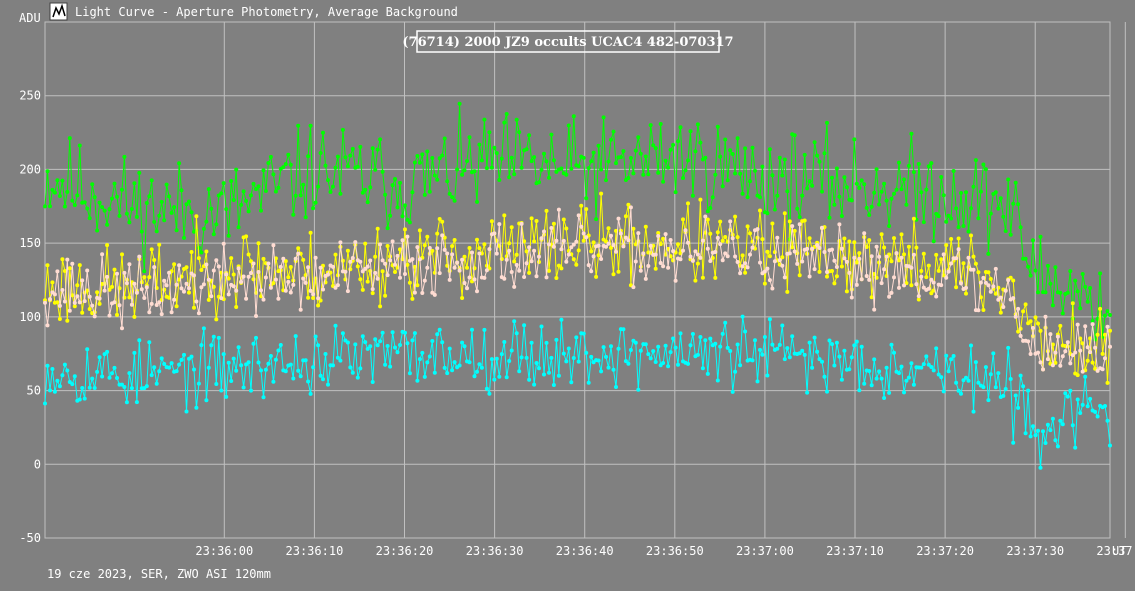 Image resolution: width=1135 pixels, height=591 pixels. Describe the element at coordinates (58, 11) in the screenshot. I see `light-curve-app-icon` at that location.